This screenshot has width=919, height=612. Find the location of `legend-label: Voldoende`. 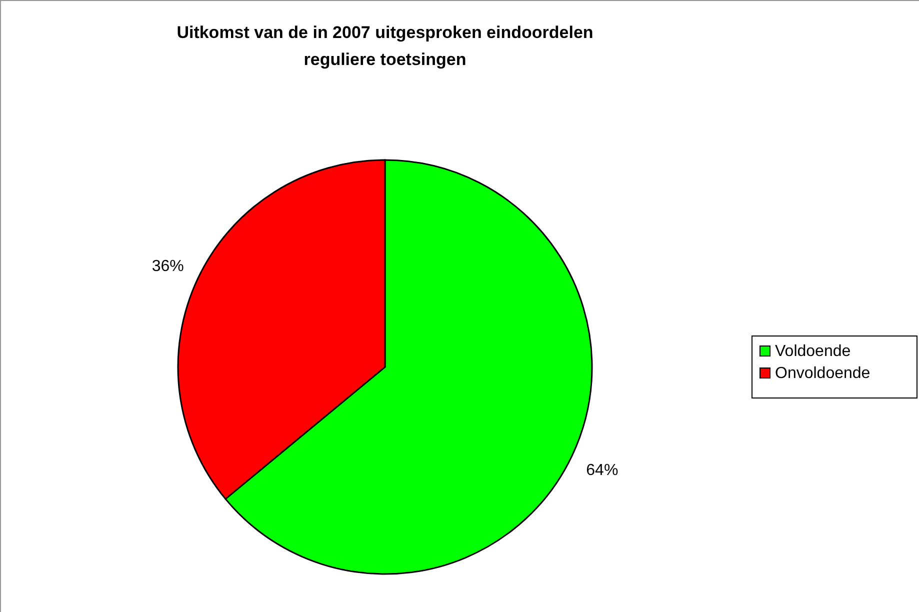

legend-label: Voldoende is located at coordinates (813, 351).